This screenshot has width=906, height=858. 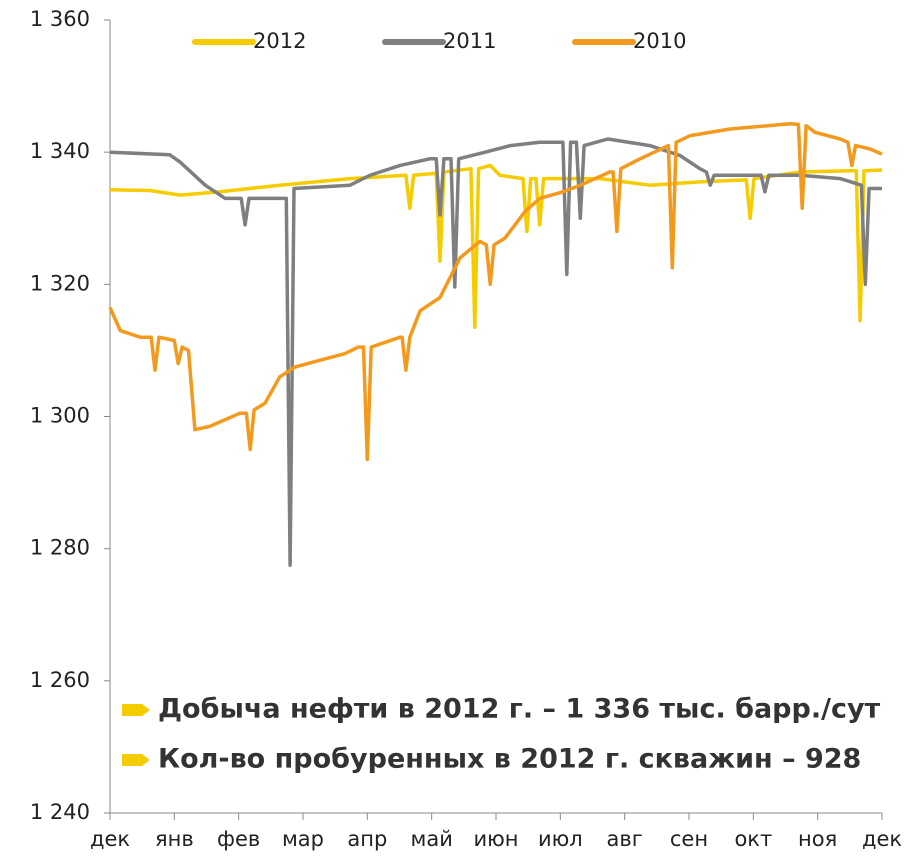 I want to click on x-tick-label: апр, so click(x=367, y=839).